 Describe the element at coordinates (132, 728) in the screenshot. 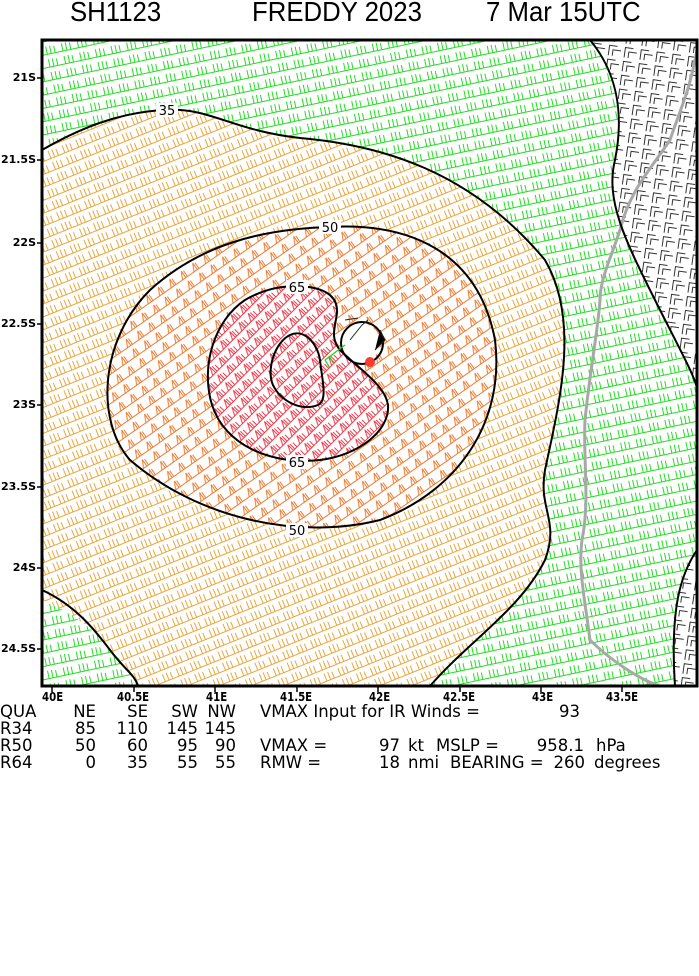

I see `cell-se: 110` at that location.